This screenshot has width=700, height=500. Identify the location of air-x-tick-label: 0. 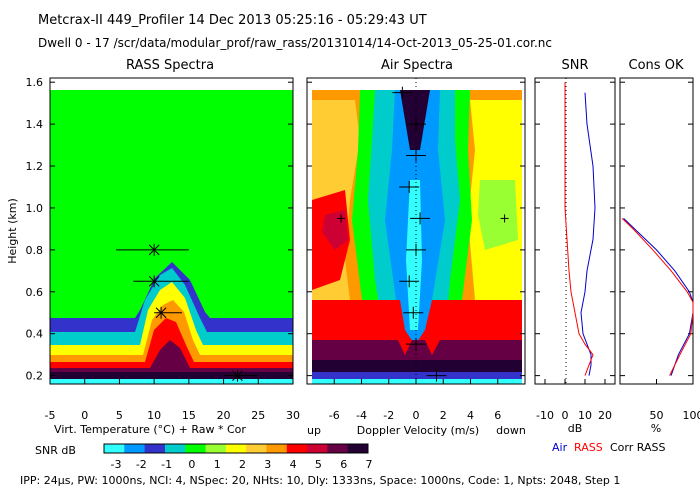
(416, 415).